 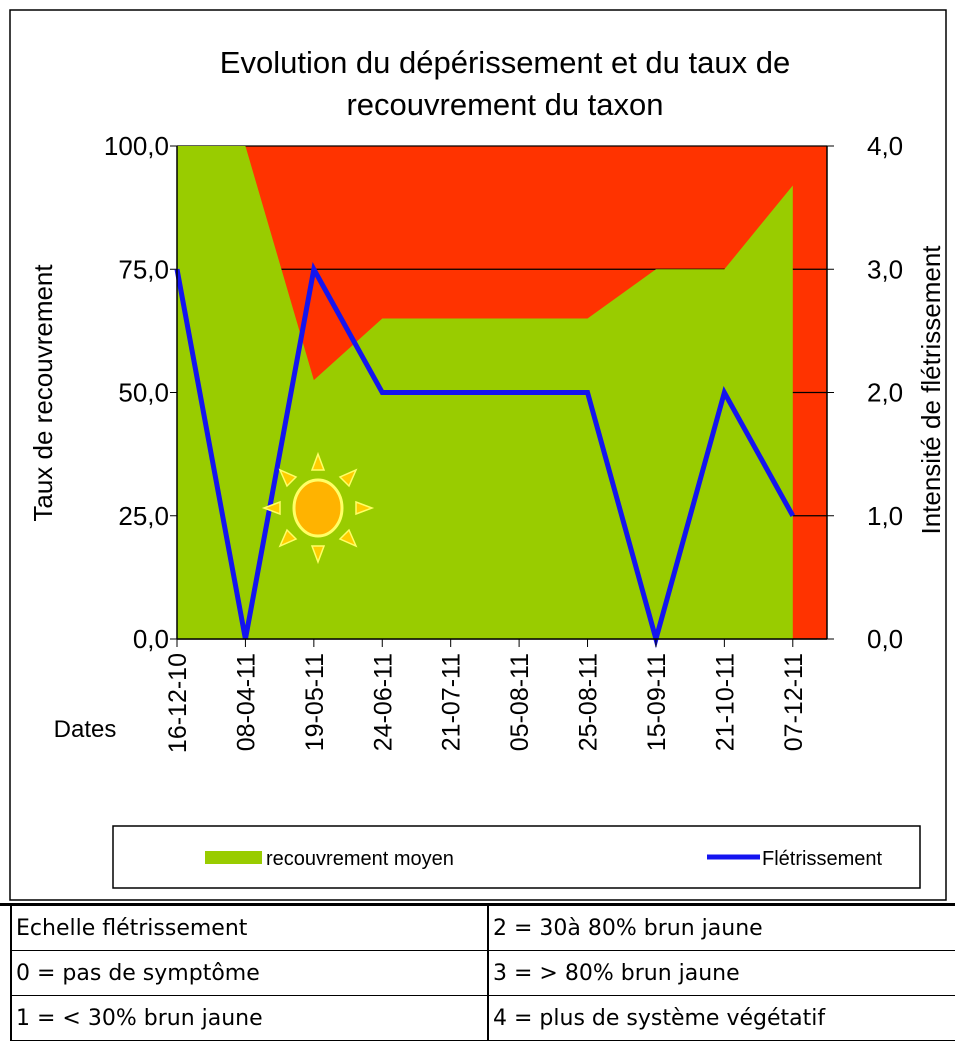 What do you see at coordinates (589, 702) in the screenshot?
I see `x-tick-label: 25-08-11` at bounding box center [589, 702].